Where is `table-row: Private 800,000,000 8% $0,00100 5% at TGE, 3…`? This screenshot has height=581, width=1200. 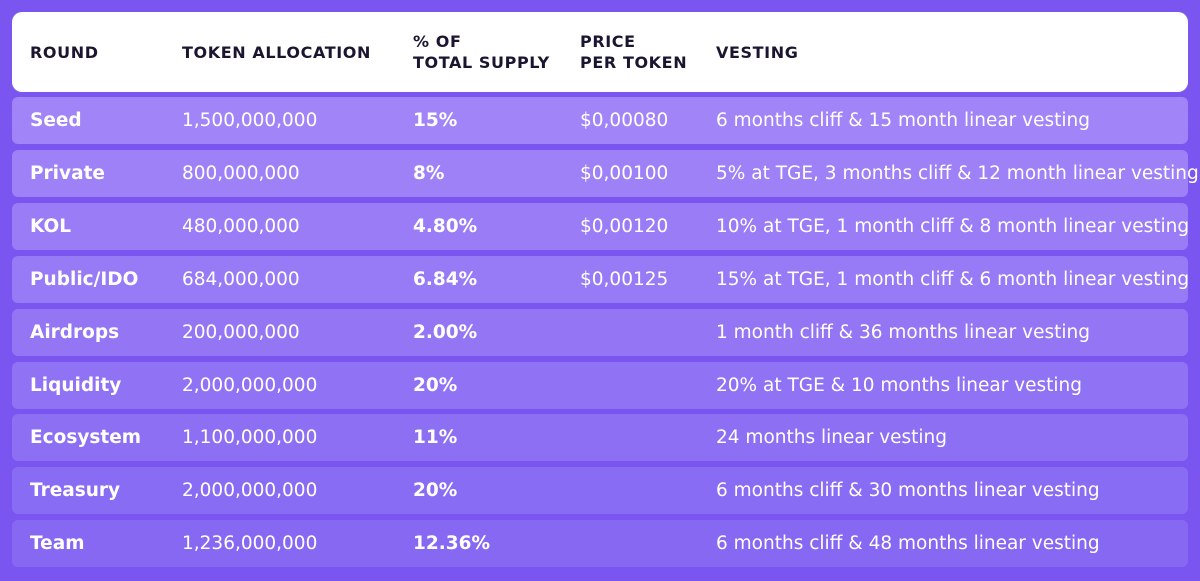
table-row: Private 800,000,000 8% $0,00100 5% at TGE, 3… is located at coordinates (605, 173).